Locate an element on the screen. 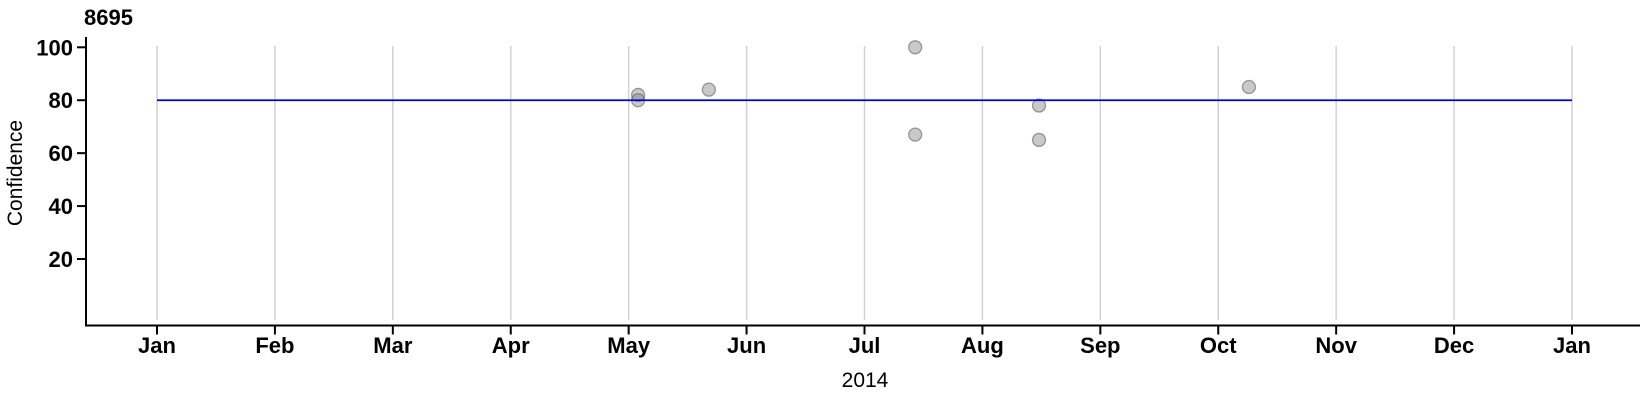 The width and height of the screenshot is (1650, 400). x-tick-label: Mar is located at coordinates (393, 345).